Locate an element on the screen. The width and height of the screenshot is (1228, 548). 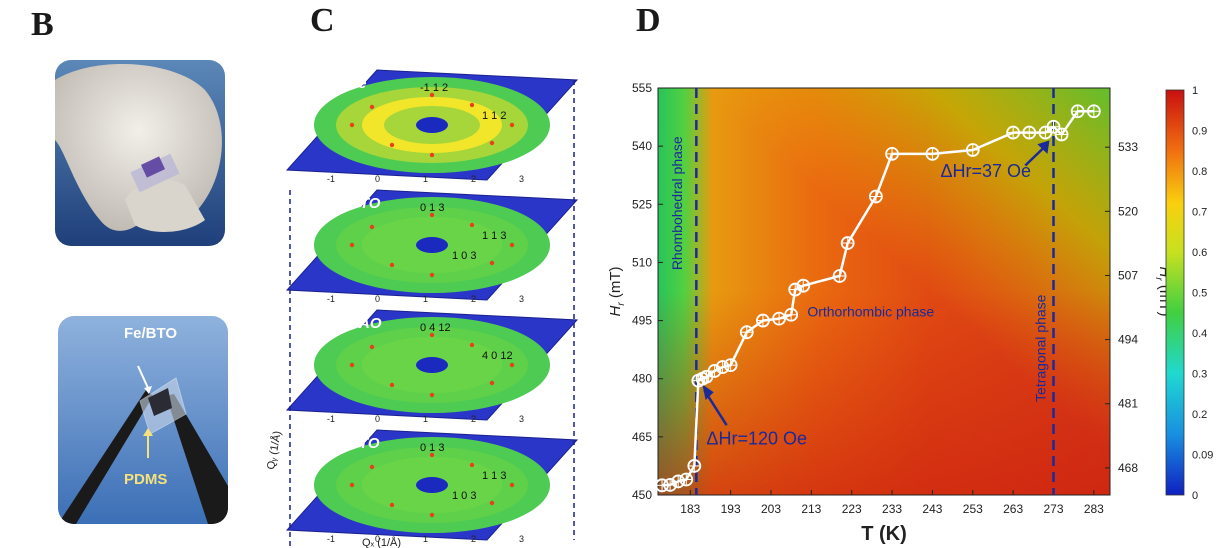
map-layer-sto: STO 0 1 3 1 1 3 1 0 3 -1 0 1 2 3 is located at coordinates (432, 486).